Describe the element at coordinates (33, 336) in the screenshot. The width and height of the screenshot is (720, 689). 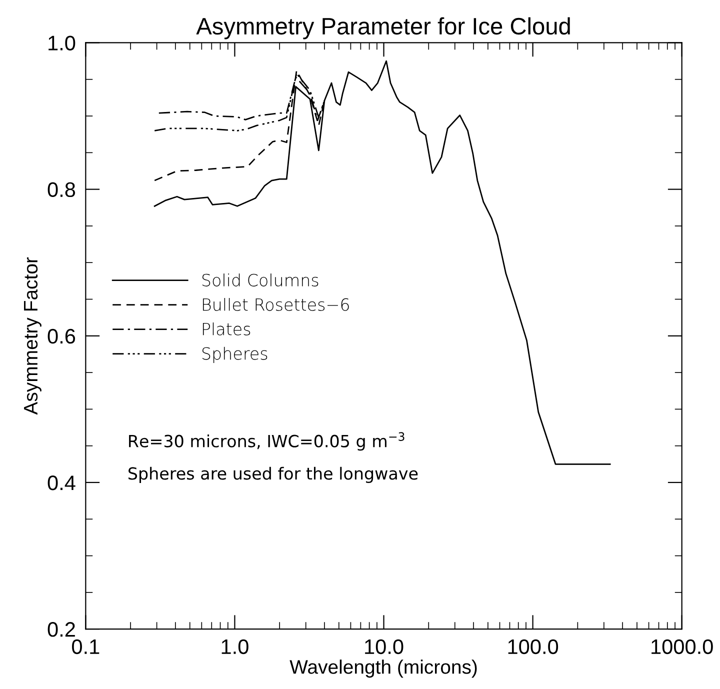
I see `y-axis-title: Asymmetry Factor` at that location.